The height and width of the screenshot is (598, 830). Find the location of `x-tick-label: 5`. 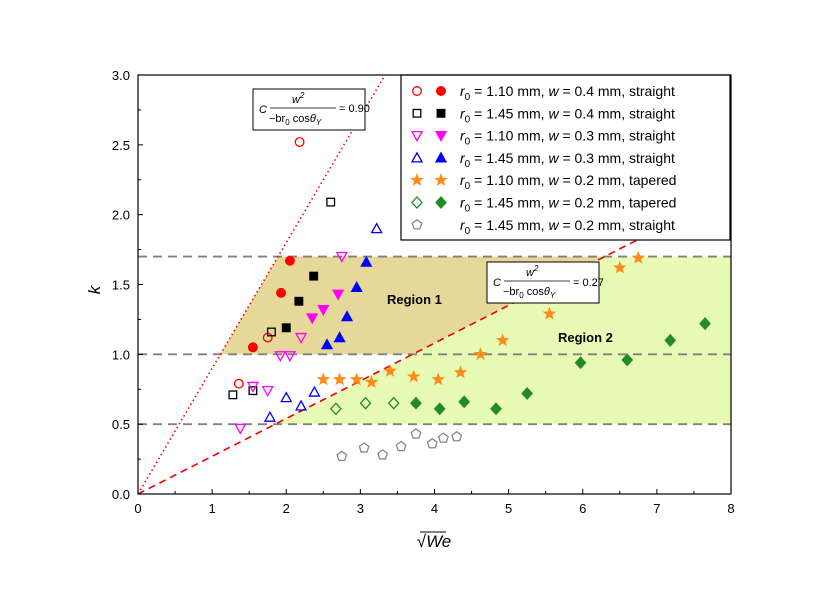

x-tick-label: 5 is located at coordinates (508, 508).